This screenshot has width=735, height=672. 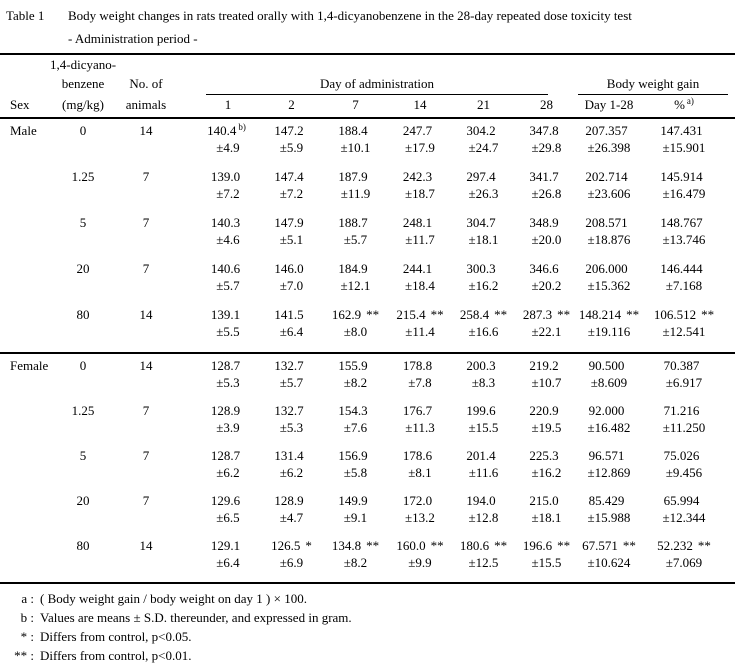 What do you see at coordinates (420, 509) in the screenshot?
I see `value-cell-day14: 172.0 ±13.2` at bounding box center [420, 509].